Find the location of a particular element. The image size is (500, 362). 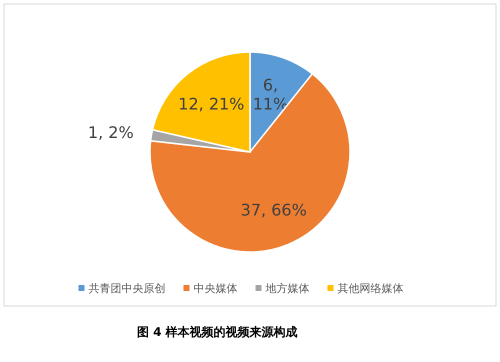

caption: 图 4 样本视频的视频来源构成 is located at coordinates (217, 332).